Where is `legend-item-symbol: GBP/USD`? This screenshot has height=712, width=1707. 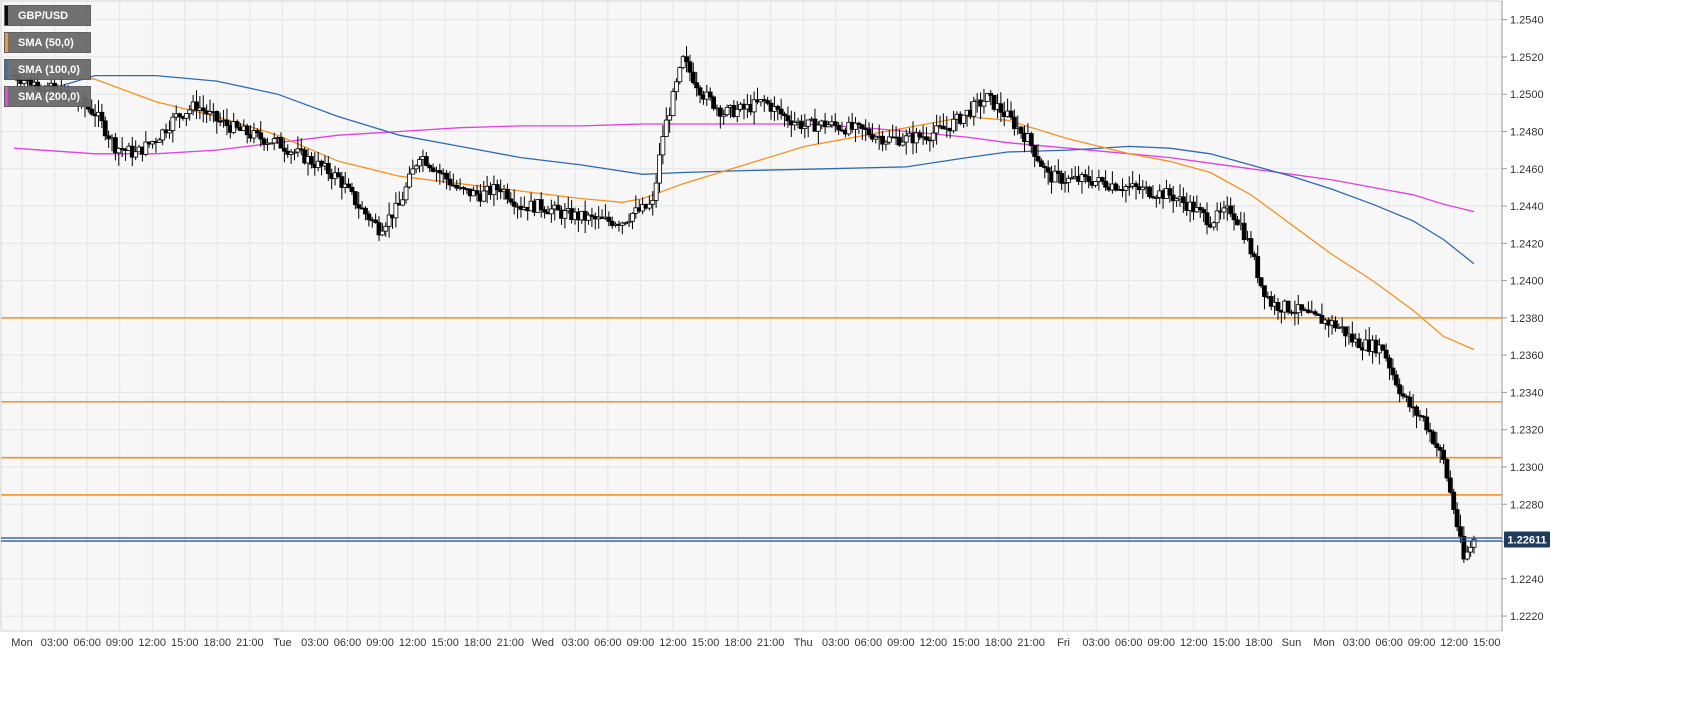
legend-item-symbol: GBP/USD is located at coordinates (47, 15).